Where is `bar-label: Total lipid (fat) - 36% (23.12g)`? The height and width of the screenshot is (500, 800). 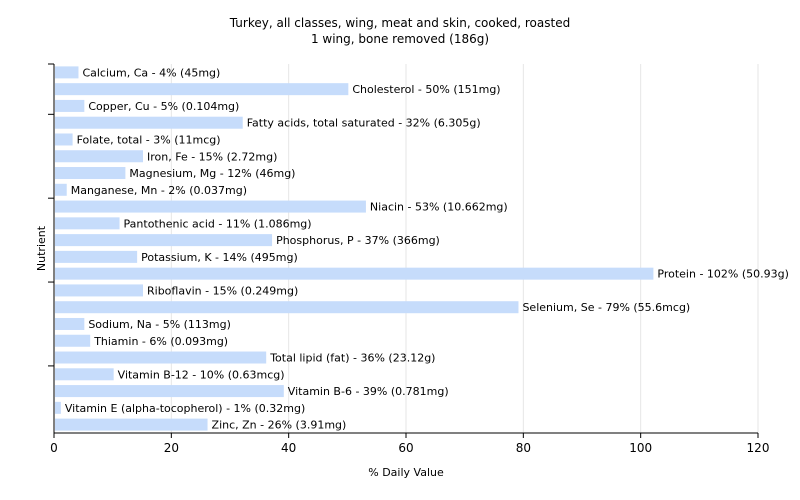
bar-label: Total lipid (fat) - 36% (23.12g) is located at coordinates (352, 358).